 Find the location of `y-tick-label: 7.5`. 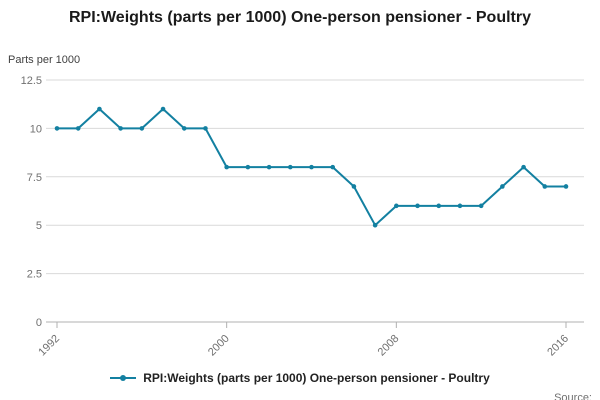

y-tick-label: 7.5 is located at coordinates (34, 178).